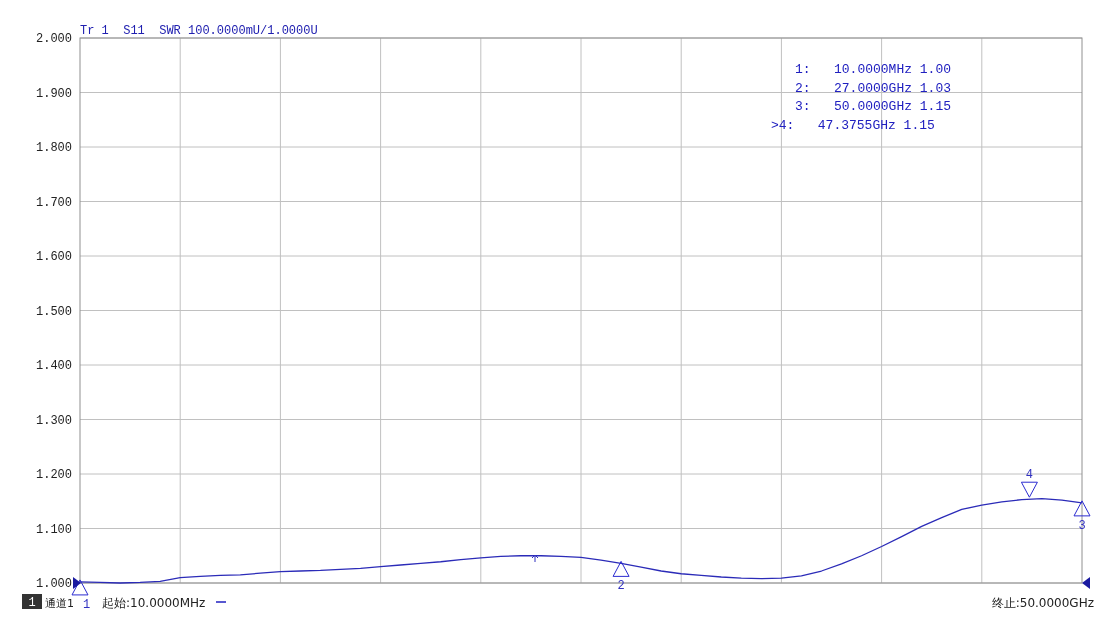  What do you see at coordinates (53, 39) in the screenshot?
I see `y-tick-label: 2.000` at bounding box center [53, 39].